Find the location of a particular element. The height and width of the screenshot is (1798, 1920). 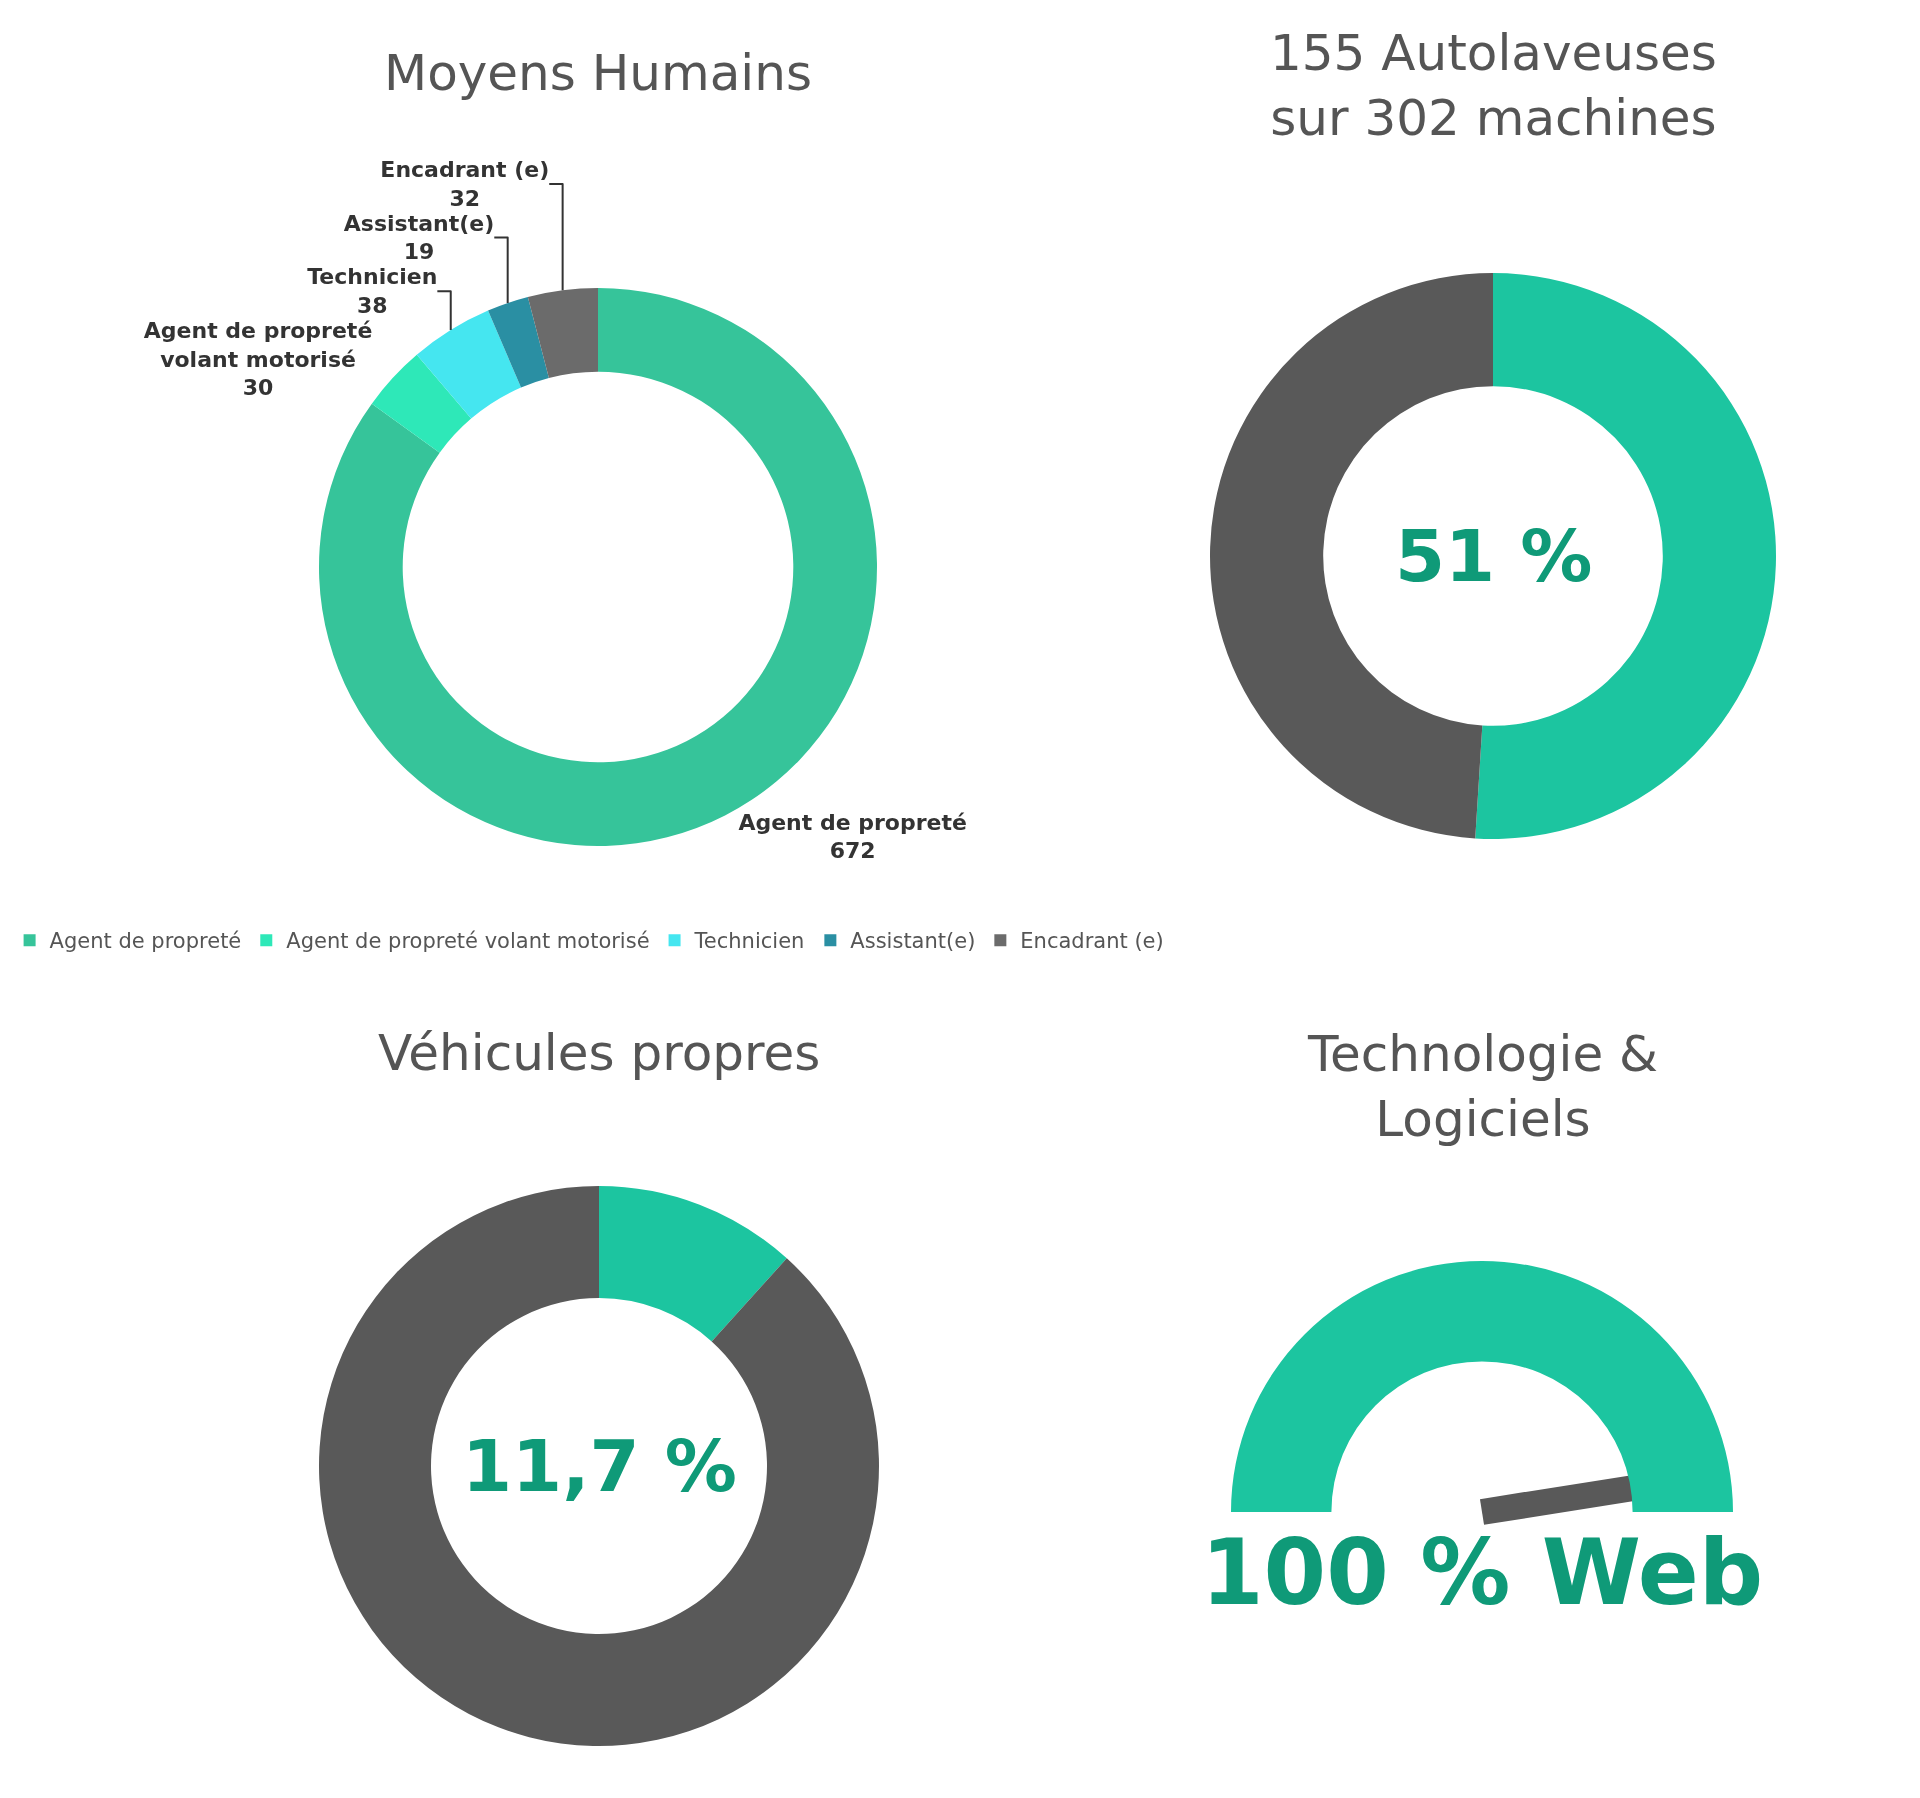

text: 11,7 % is located at coordinates (599, 1466).